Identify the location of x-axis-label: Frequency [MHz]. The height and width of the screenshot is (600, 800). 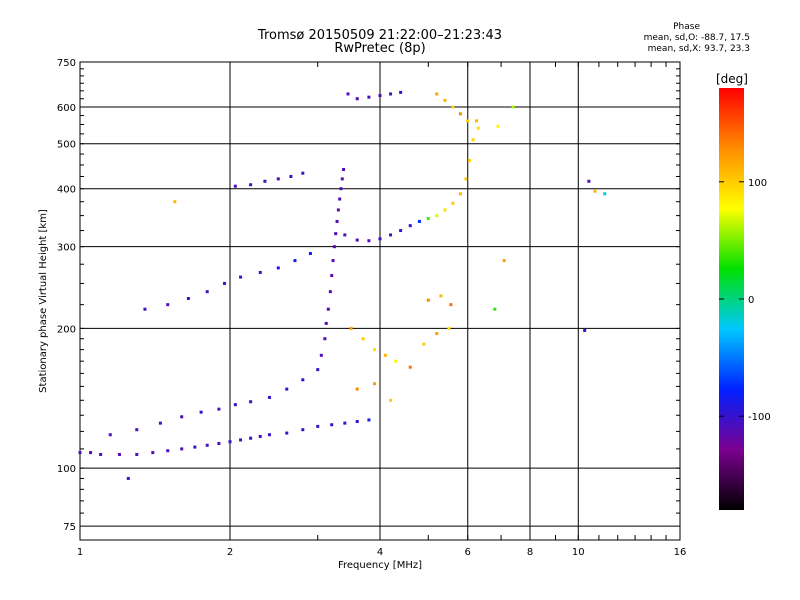
(380, 565).